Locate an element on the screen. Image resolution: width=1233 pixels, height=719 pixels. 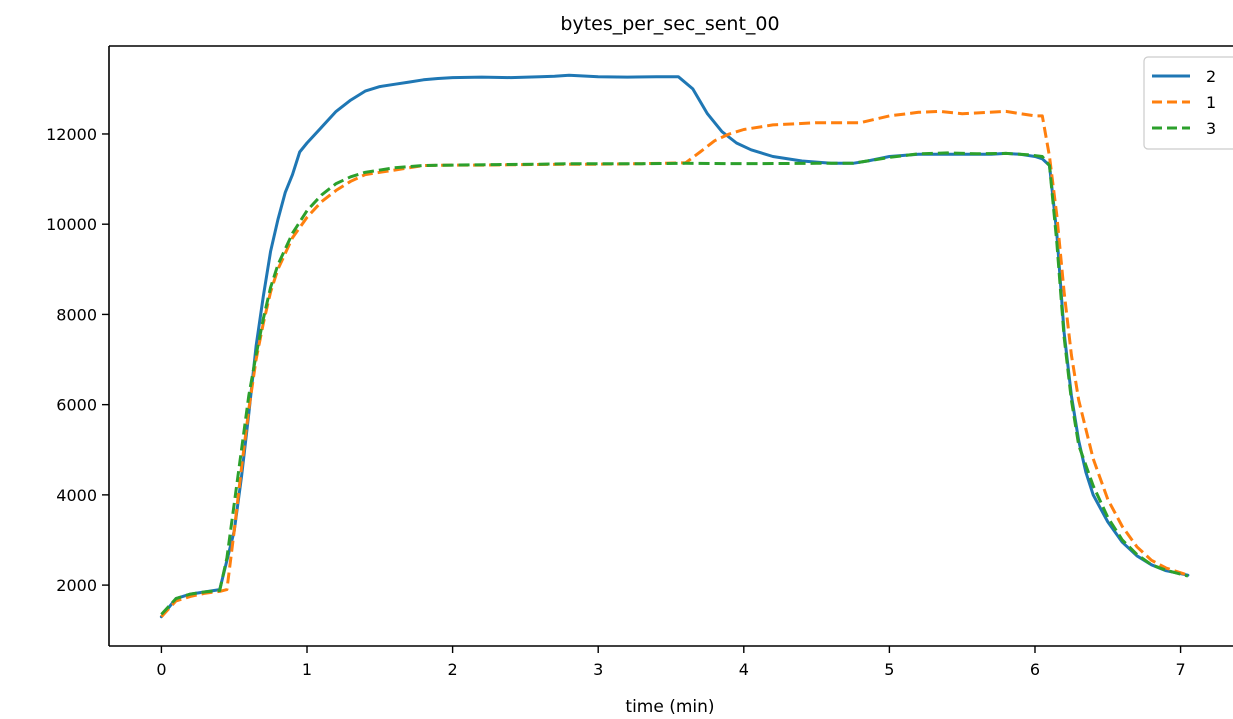
y-tick-label: 2000 is located at coordinates (76, 585).